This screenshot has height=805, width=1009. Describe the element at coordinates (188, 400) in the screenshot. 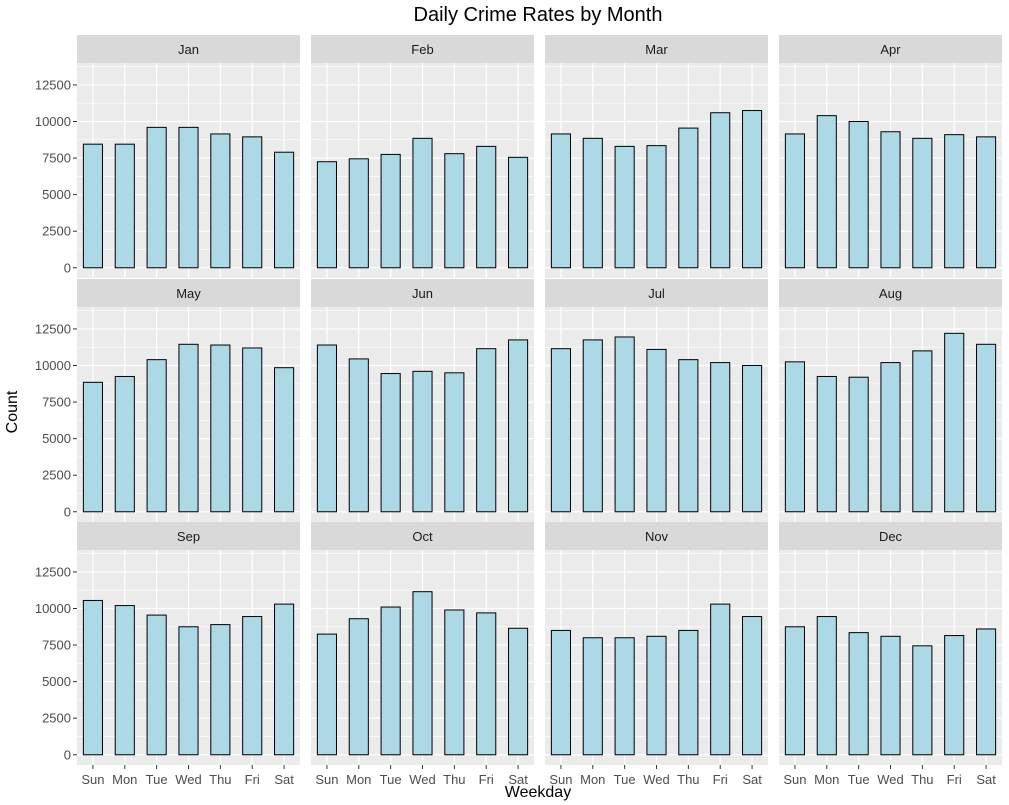

I see `panel-may: May` at that location.